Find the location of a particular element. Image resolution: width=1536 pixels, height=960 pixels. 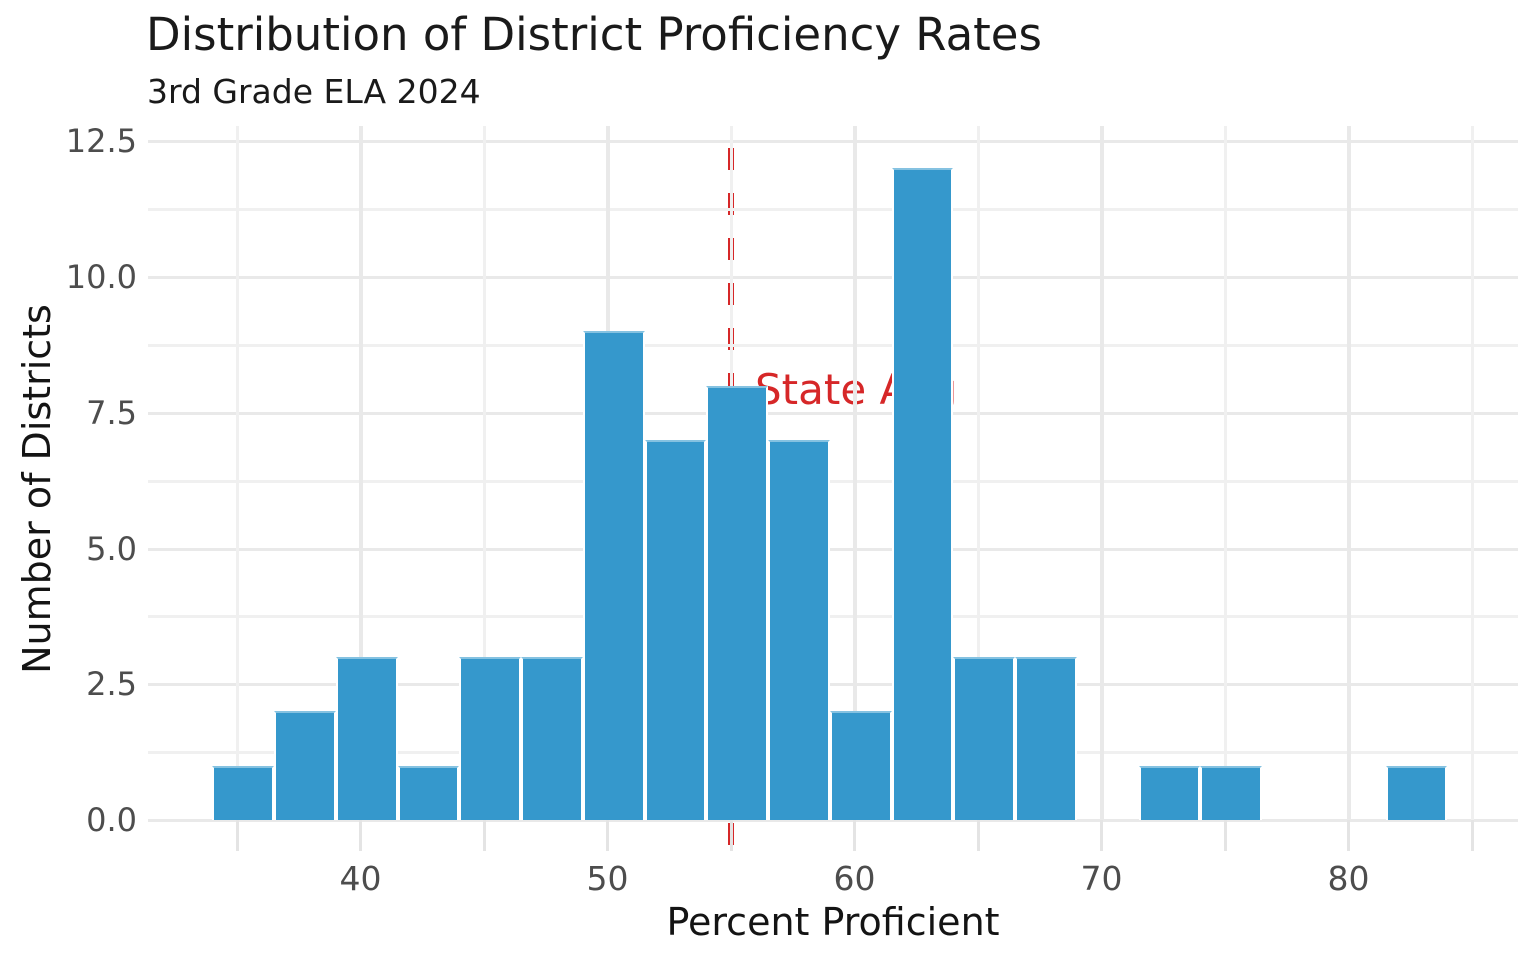

y-tick-label: 7.5 is located at coordinates (111, 412).